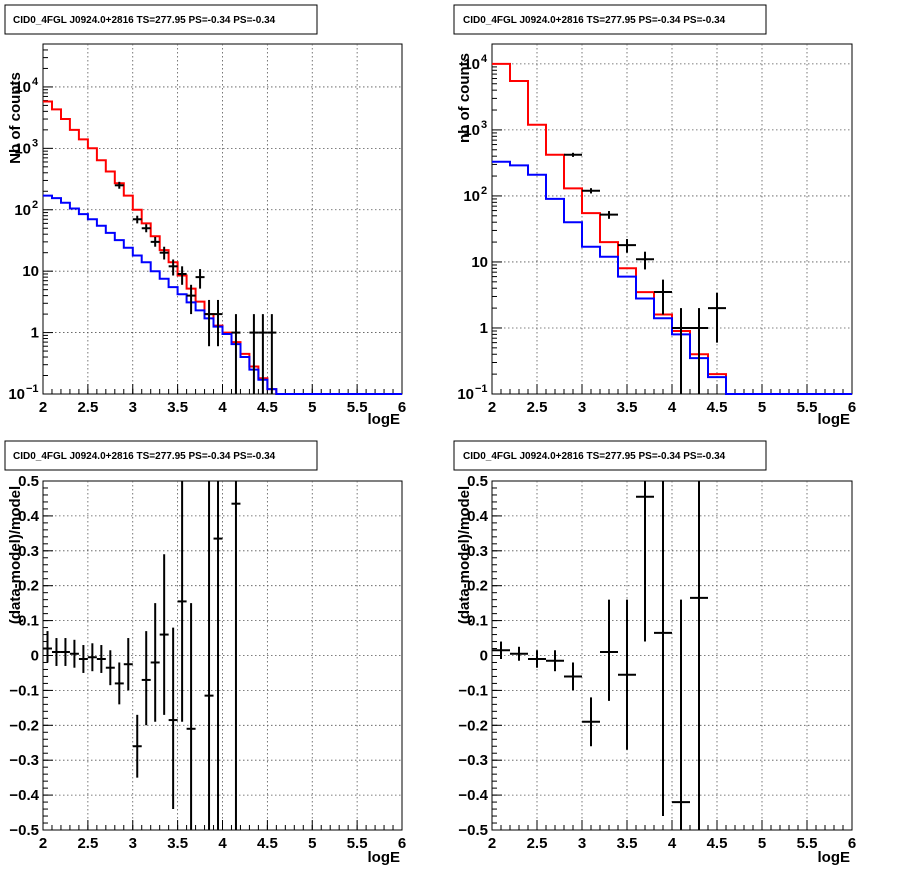  What do you see at coordinates (478, 516) in the screenshot?
I see `y-tick-label: 0.4` at bounding box center [478, 516].